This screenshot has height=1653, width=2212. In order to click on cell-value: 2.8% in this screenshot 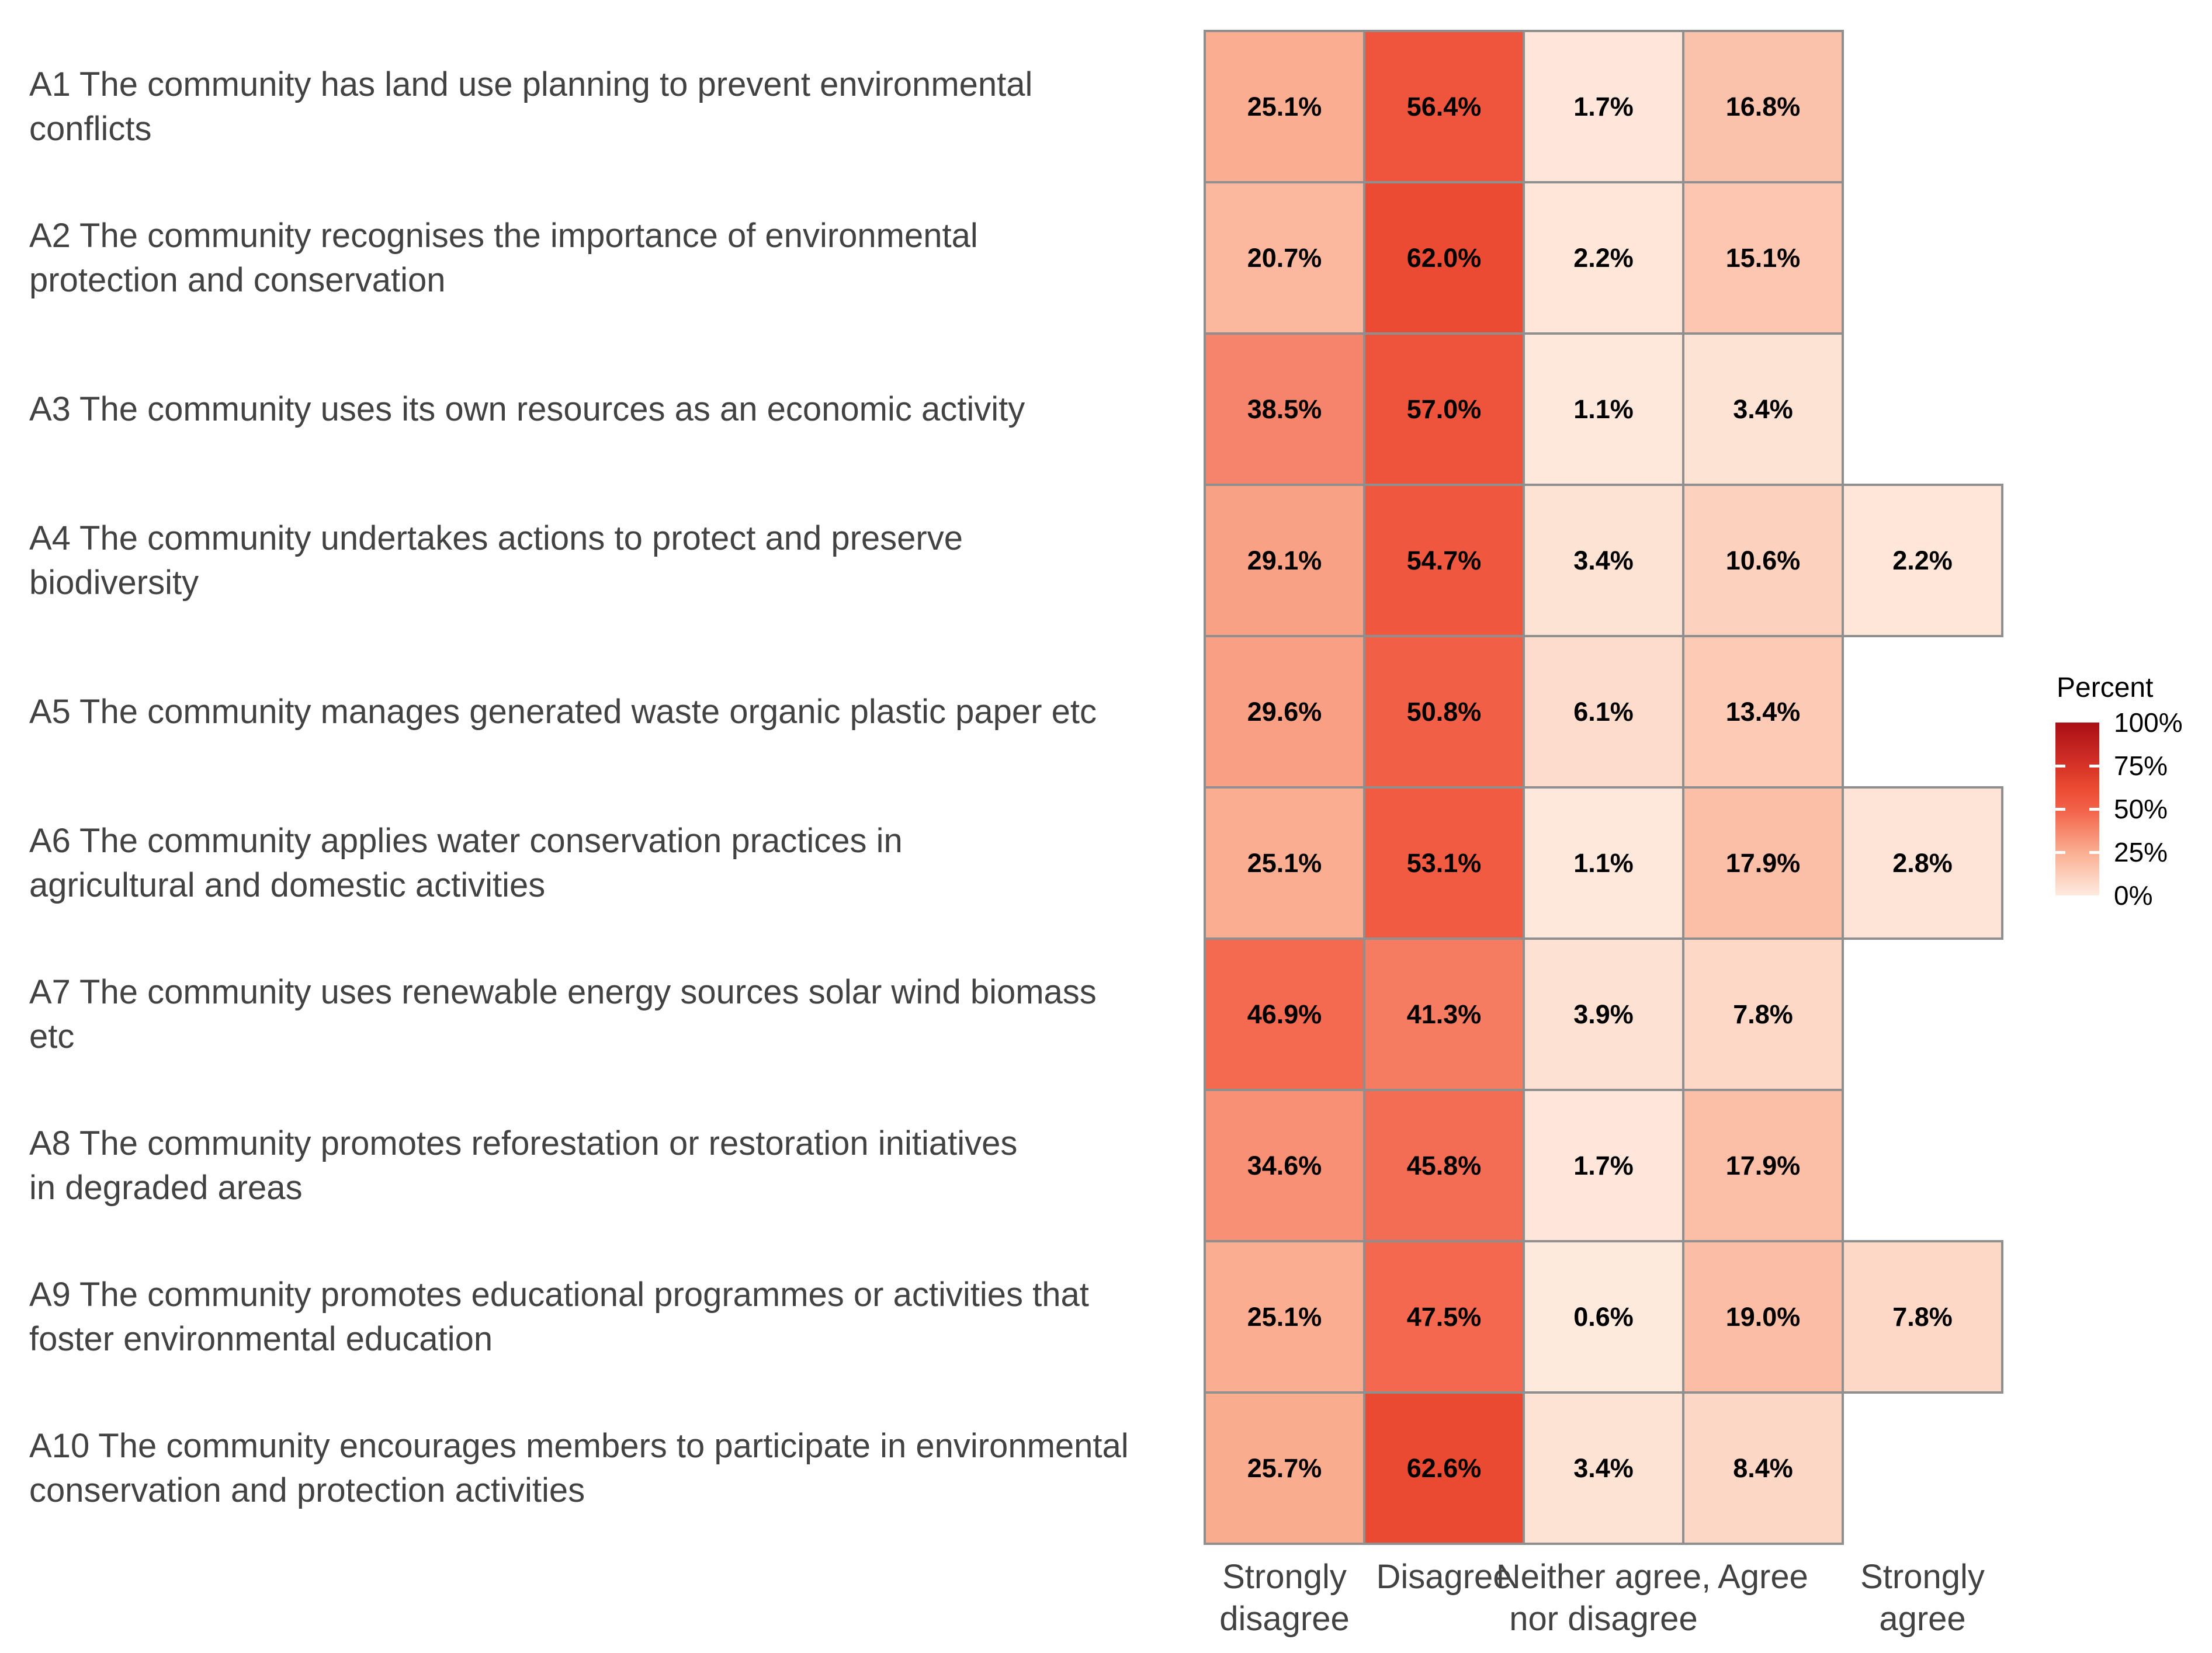, I will do `click(1922, 863)`.